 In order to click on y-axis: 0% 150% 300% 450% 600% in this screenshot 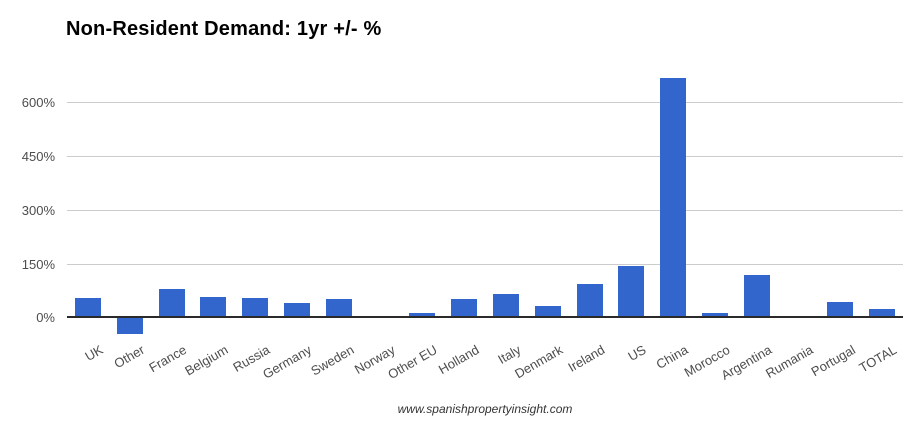, I will do `click(27, 203)`.